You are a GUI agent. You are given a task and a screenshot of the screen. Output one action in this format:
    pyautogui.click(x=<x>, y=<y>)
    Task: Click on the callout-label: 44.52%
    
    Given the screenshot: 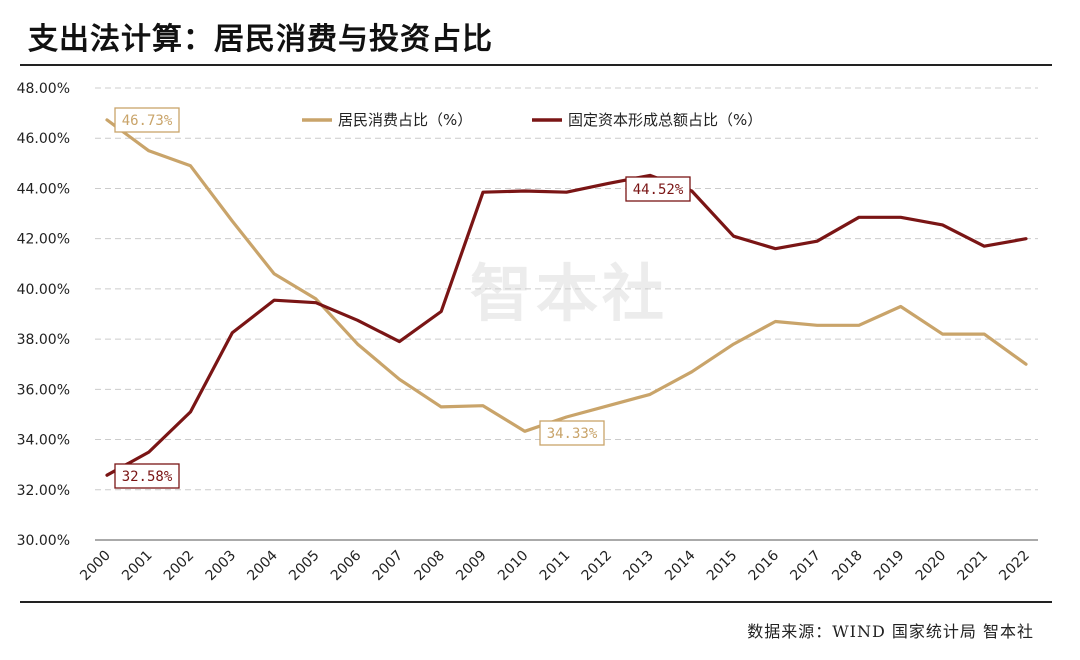 What is the action you would take?
    pyautogui.click(x=658, y=190)
    